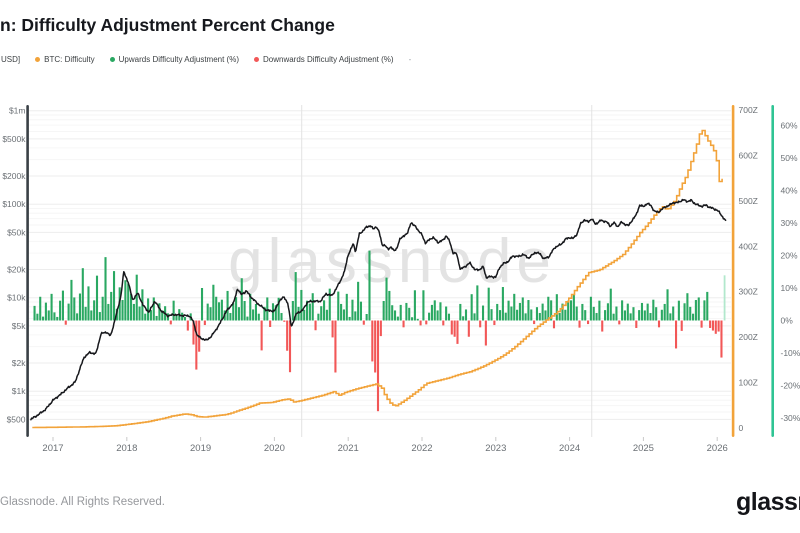 The image size is (800, 533). What do you see at coordinates (741, 428) in the screenshot?
I see `difficulty-axis-tick: 0` at bounding box center [741, 428].